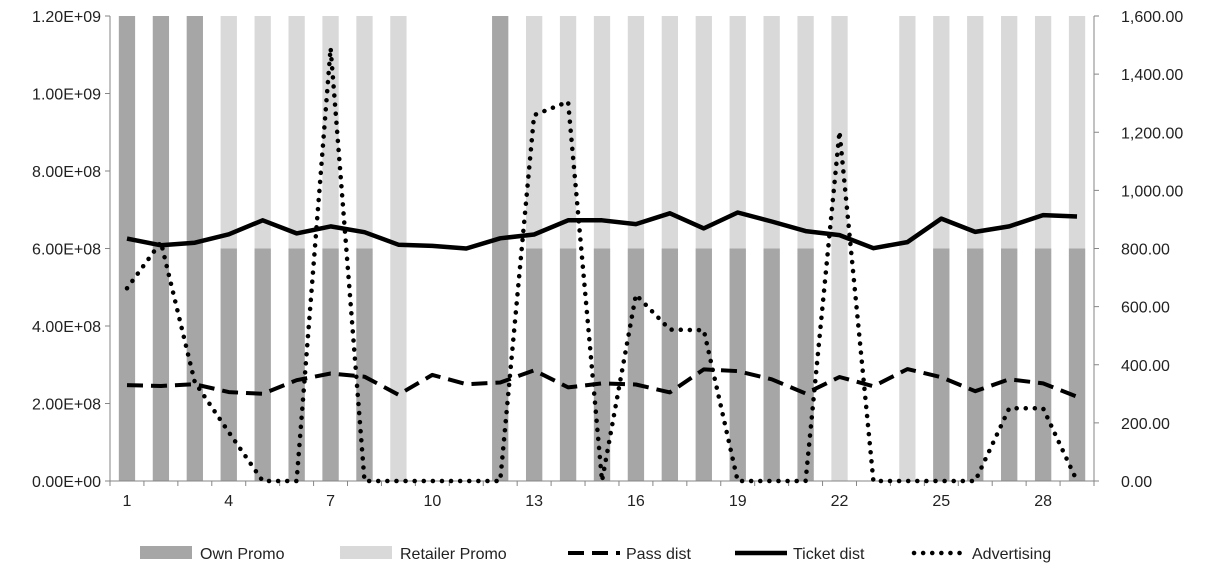 This screenshot has height=576, width=1209. What do you see at coordinates (534, 501) in the screenshot?
I see `x-axis-tick-label: 13` at bounding box center [534, 501].